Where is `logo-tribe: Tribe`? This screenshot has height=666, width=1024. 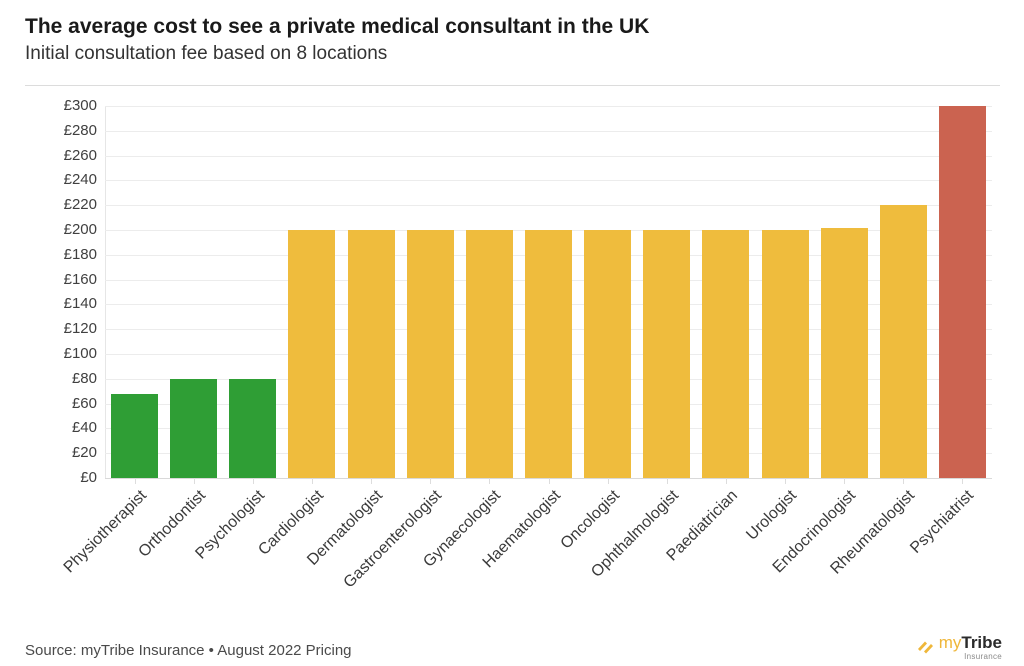
logo-tribe: Tribe is located at coordinates (981, 642).